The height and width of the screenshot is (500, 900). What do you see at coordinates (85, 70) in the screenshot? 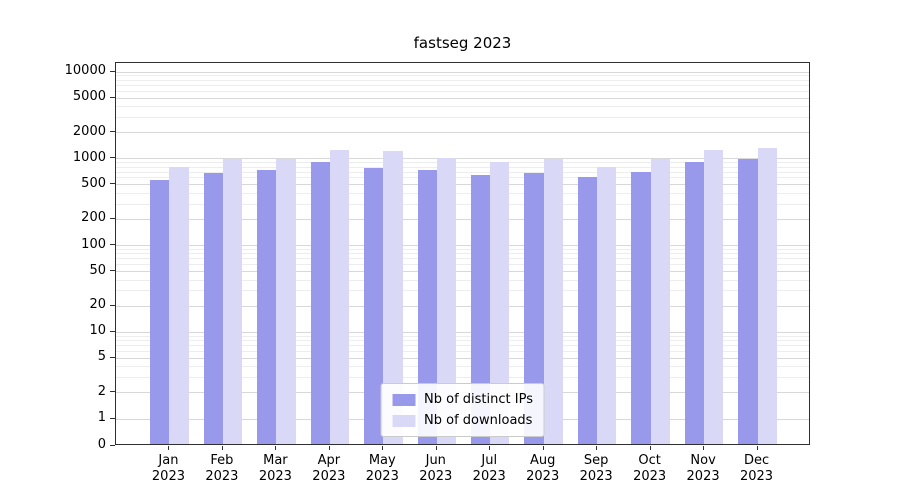
I see `y-tick-label: 10000` at bounding box center [85, 70].